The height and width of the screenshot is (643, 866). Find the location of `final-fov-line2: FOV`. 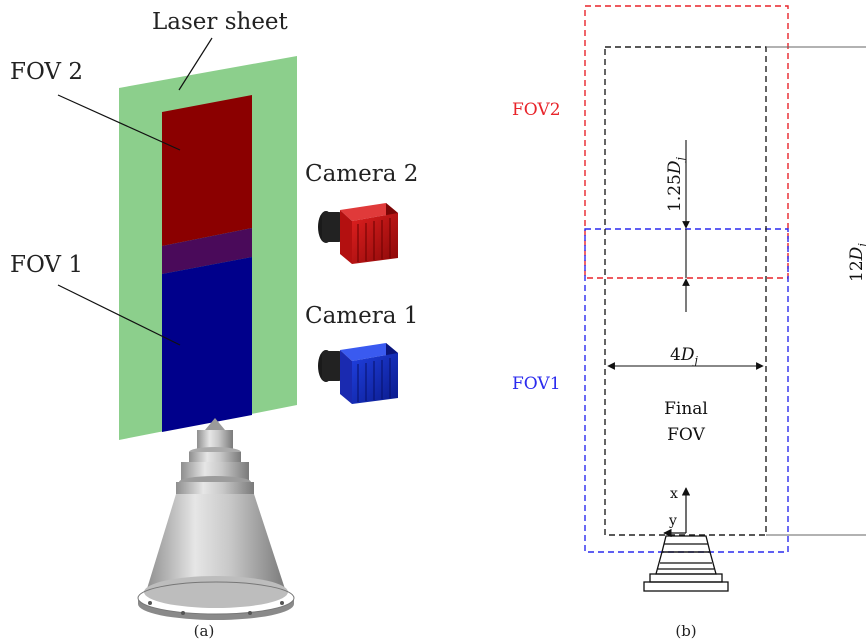

final-fov-line2: FOV is located at coordinates (686, 435).